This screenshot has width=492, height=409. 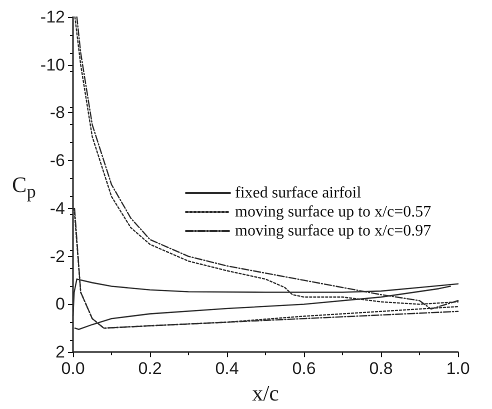 I want to click on y-tick-label: -8, so click(x=57, y=112).